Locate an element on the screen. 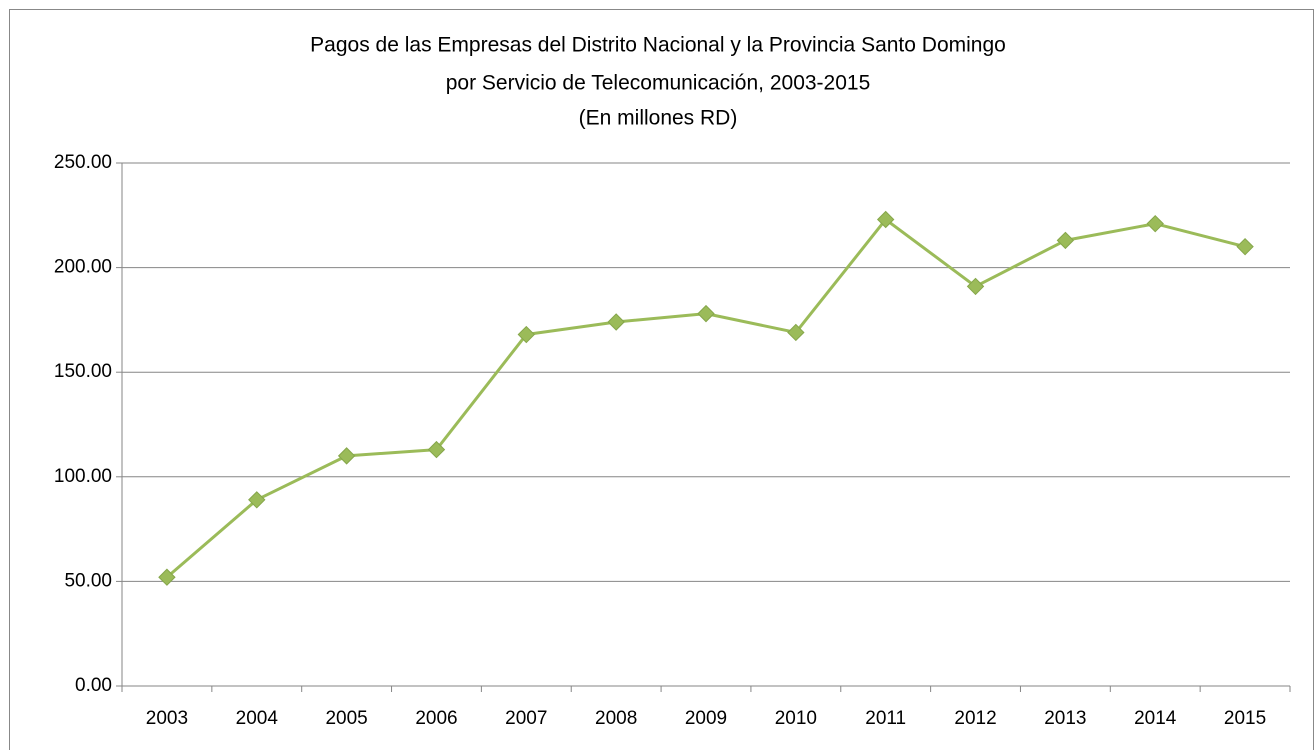 Image resolution: width=1316 pixels, height=750 pixels. x-tick-label: 2014 is located at coordinates (1155, 718).